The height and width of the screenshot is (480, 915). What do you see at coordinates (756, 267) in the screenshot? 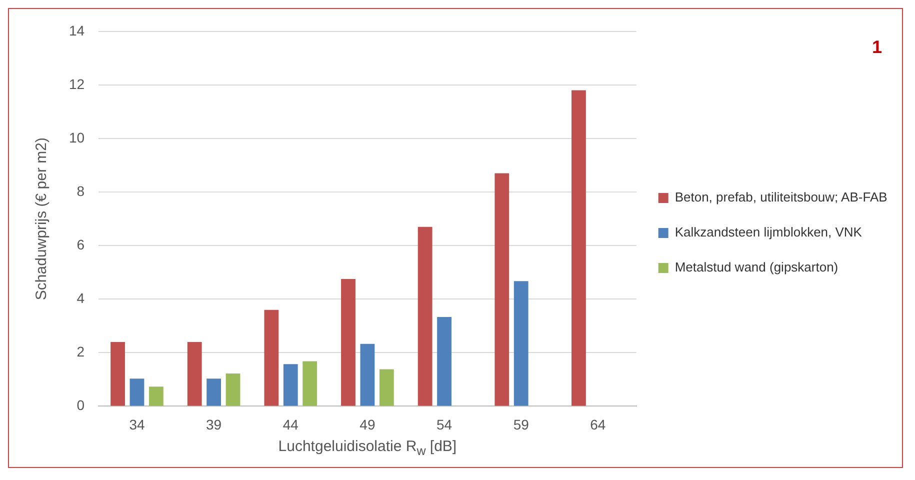
I see `legend-label: Metalstud wand (gipskarton)` at bounding box center [756, 267].